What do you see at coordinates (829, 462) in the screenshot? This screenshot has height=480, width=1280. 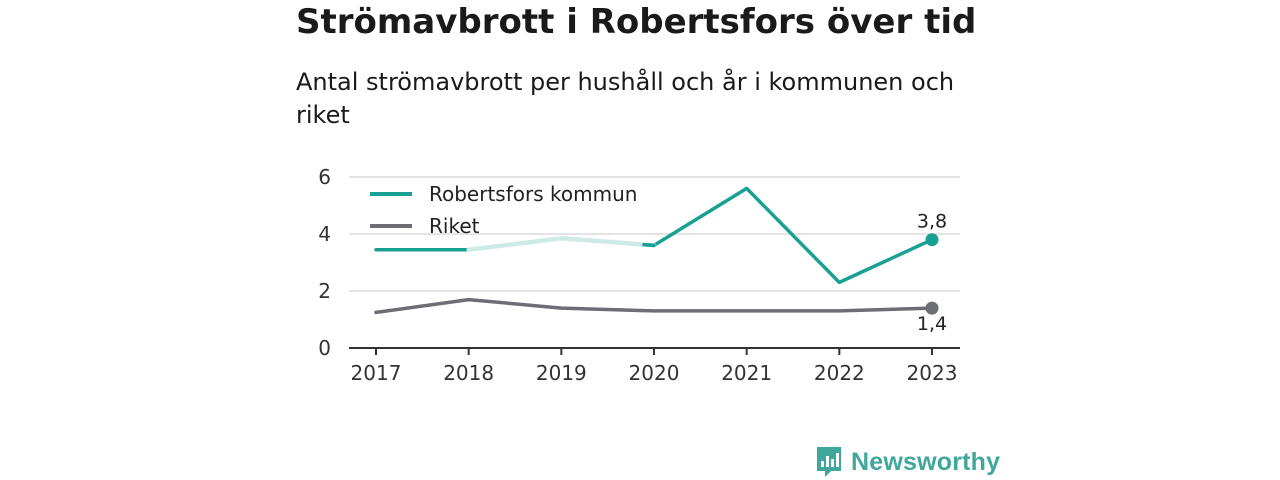 I see `newsworthy-logo-icon` at bounding box center [829, 462].